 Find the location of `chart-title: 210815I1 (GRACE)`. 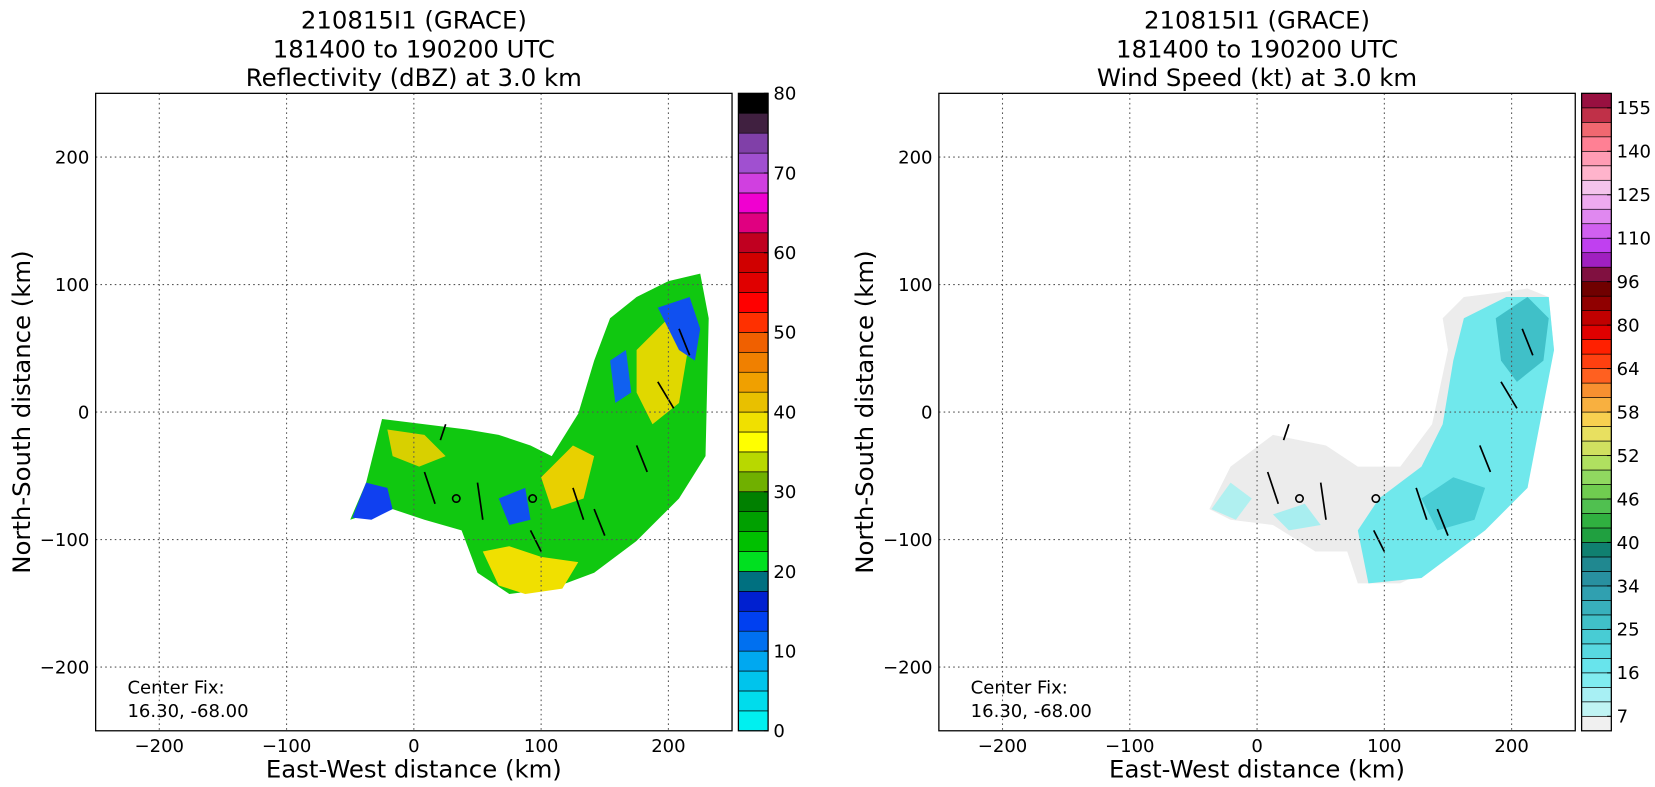

chart-title: 210815I1 (GRACE) is located at coordinates (1257, 20).